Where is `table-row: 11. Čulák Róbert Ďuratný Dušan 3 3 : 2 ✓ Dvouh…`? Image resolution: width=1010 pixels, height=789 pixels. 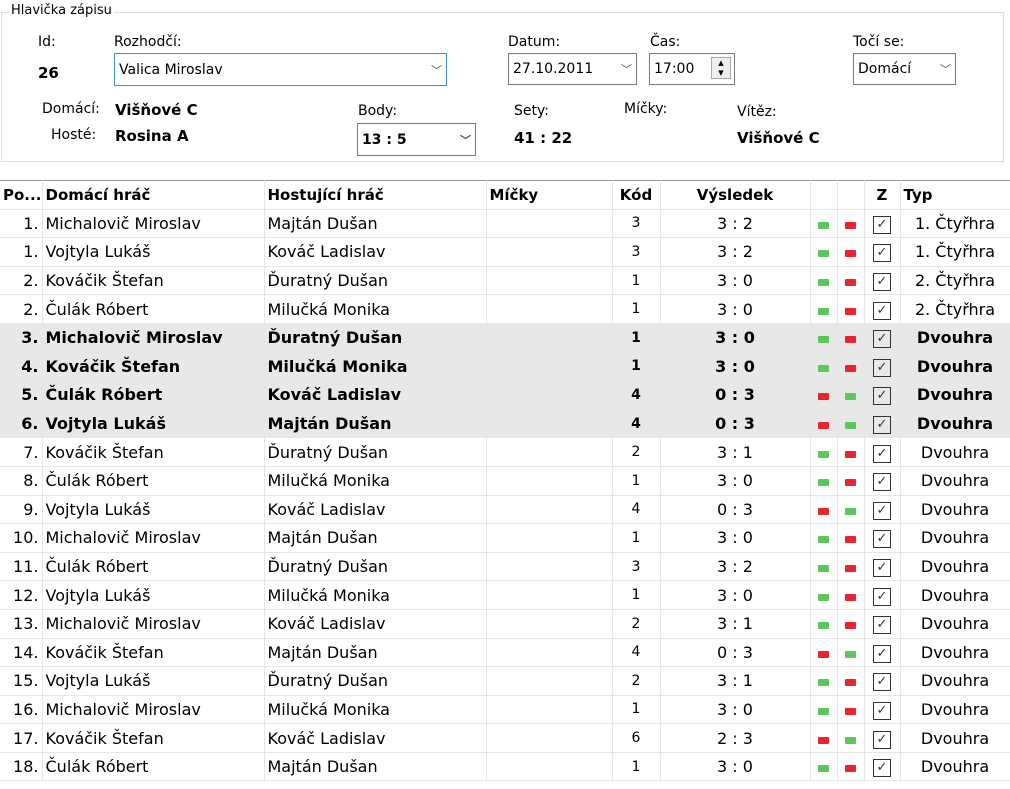
table-row: 11. Čulák Róbert Ďuratný Dušan 3 3 : 2 ✓ Dvouh… is located at coordinates (505, 567).